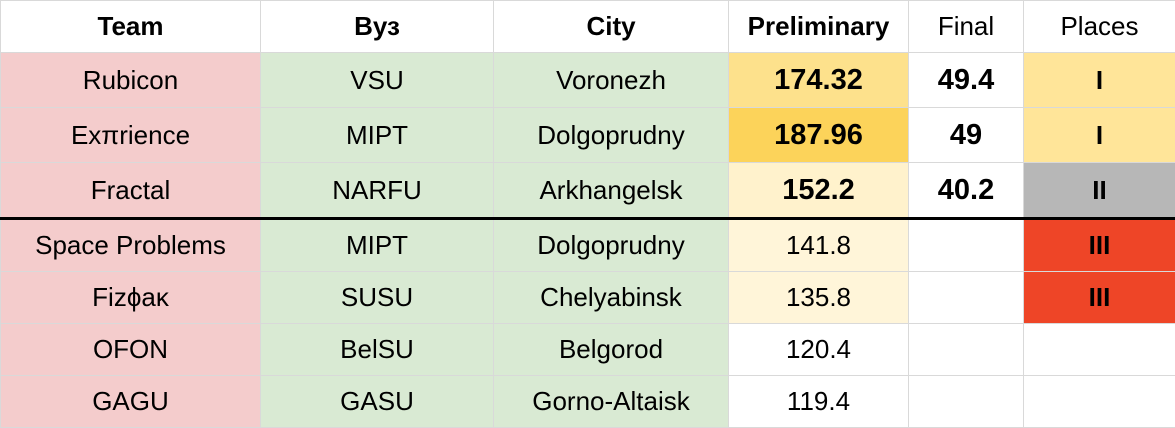 This screenshot has width=1175, height=428. I want to click on city-cell: Gorno-Altaisk, so click(611, 402).